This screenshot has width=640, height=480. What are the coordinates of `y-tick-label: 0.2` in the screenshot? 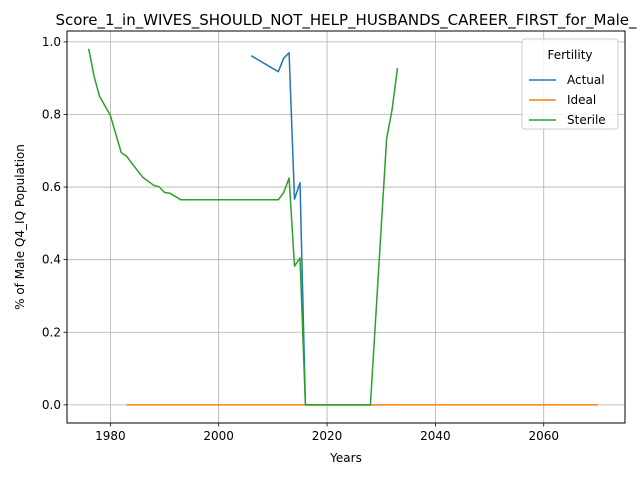 It's located at (51, 332).